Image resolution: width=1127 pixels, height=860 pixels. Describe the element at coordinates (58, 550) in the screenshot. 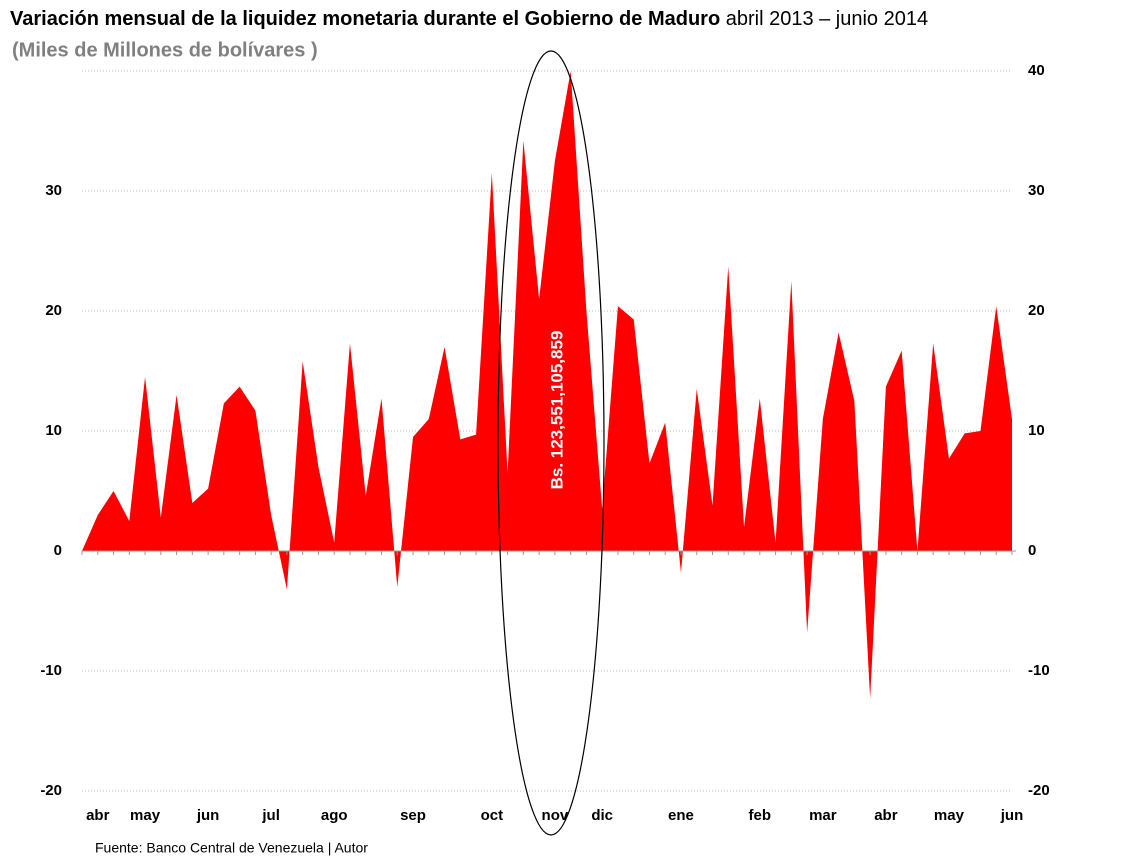

I see `y-tick-label: 0` at that location.